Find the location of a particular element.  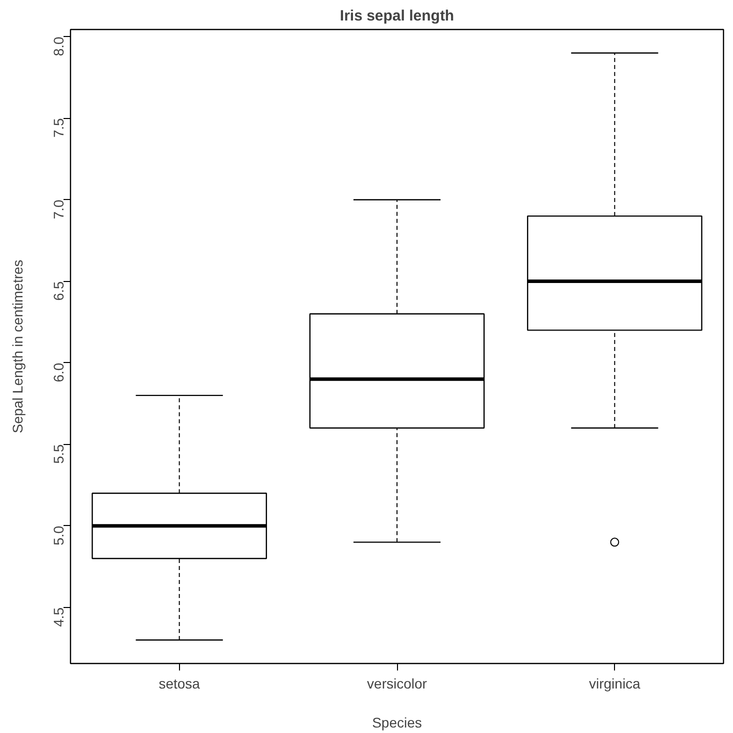

y-tick-label: 5.0 is located at coordinates (58, 536).